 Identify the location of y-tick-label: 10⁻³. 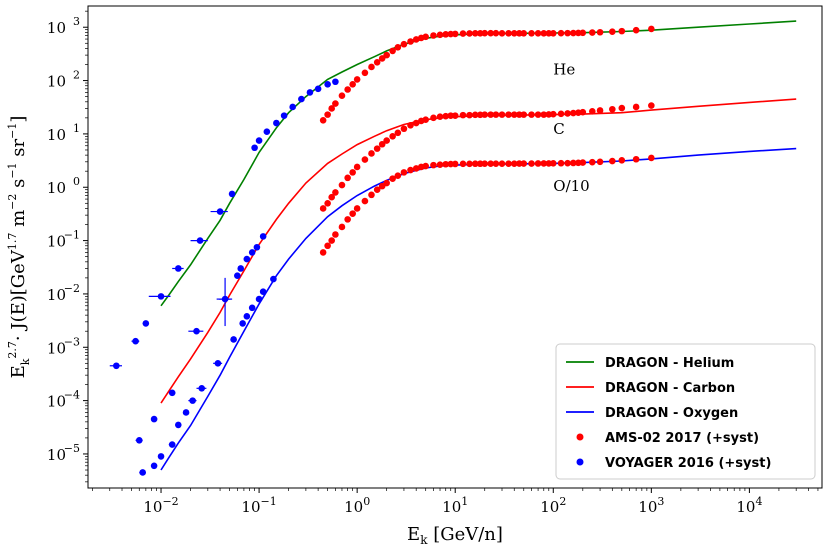
(63, 346).